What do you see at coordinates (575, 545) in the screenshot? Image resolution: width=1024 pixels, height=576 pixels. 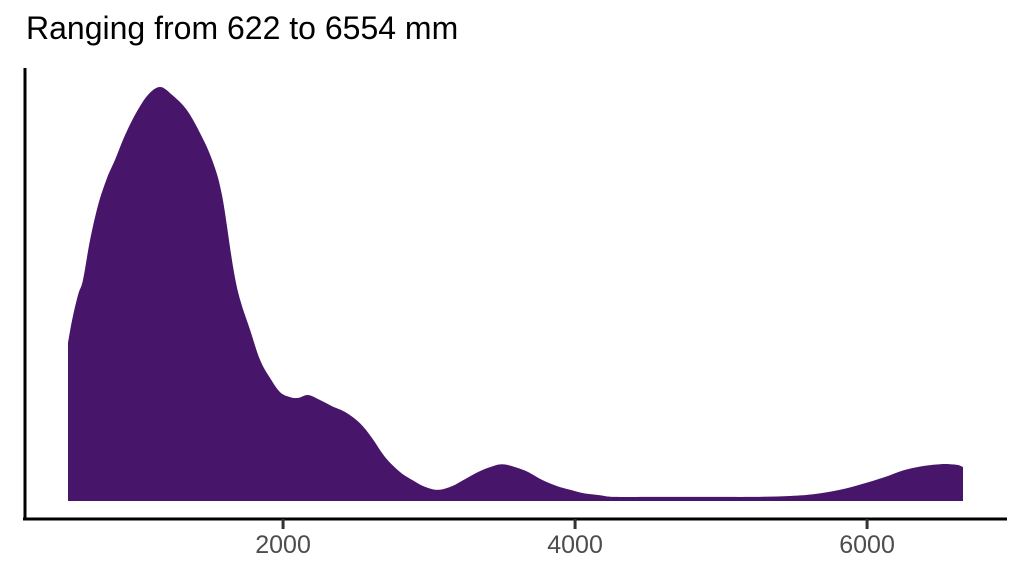 I see `x-tick-label: 4000` at bounding box center [575, 545].